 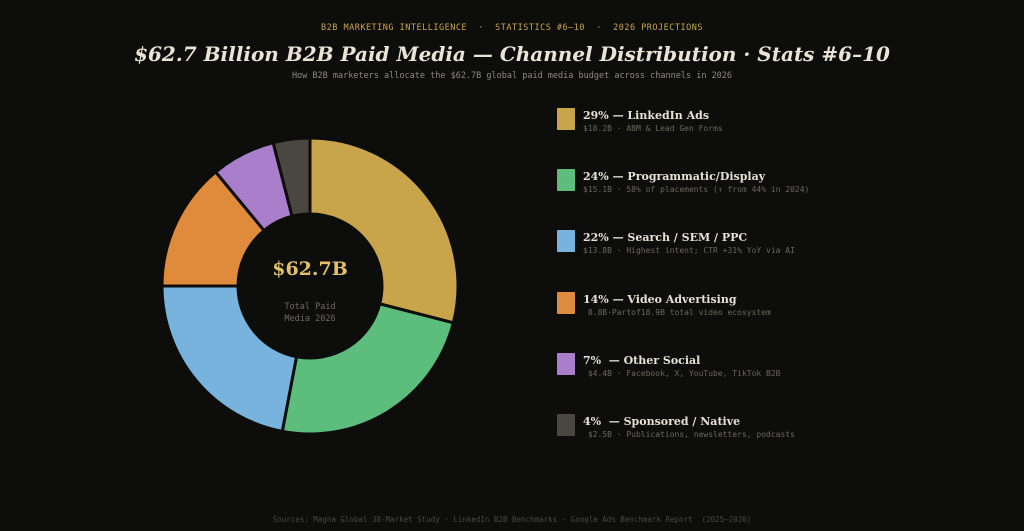 What do you see at coordinates (310, 269) in the screenshot?
I see `donut-center-value: $62.7B` at bounding box center [310, 269].